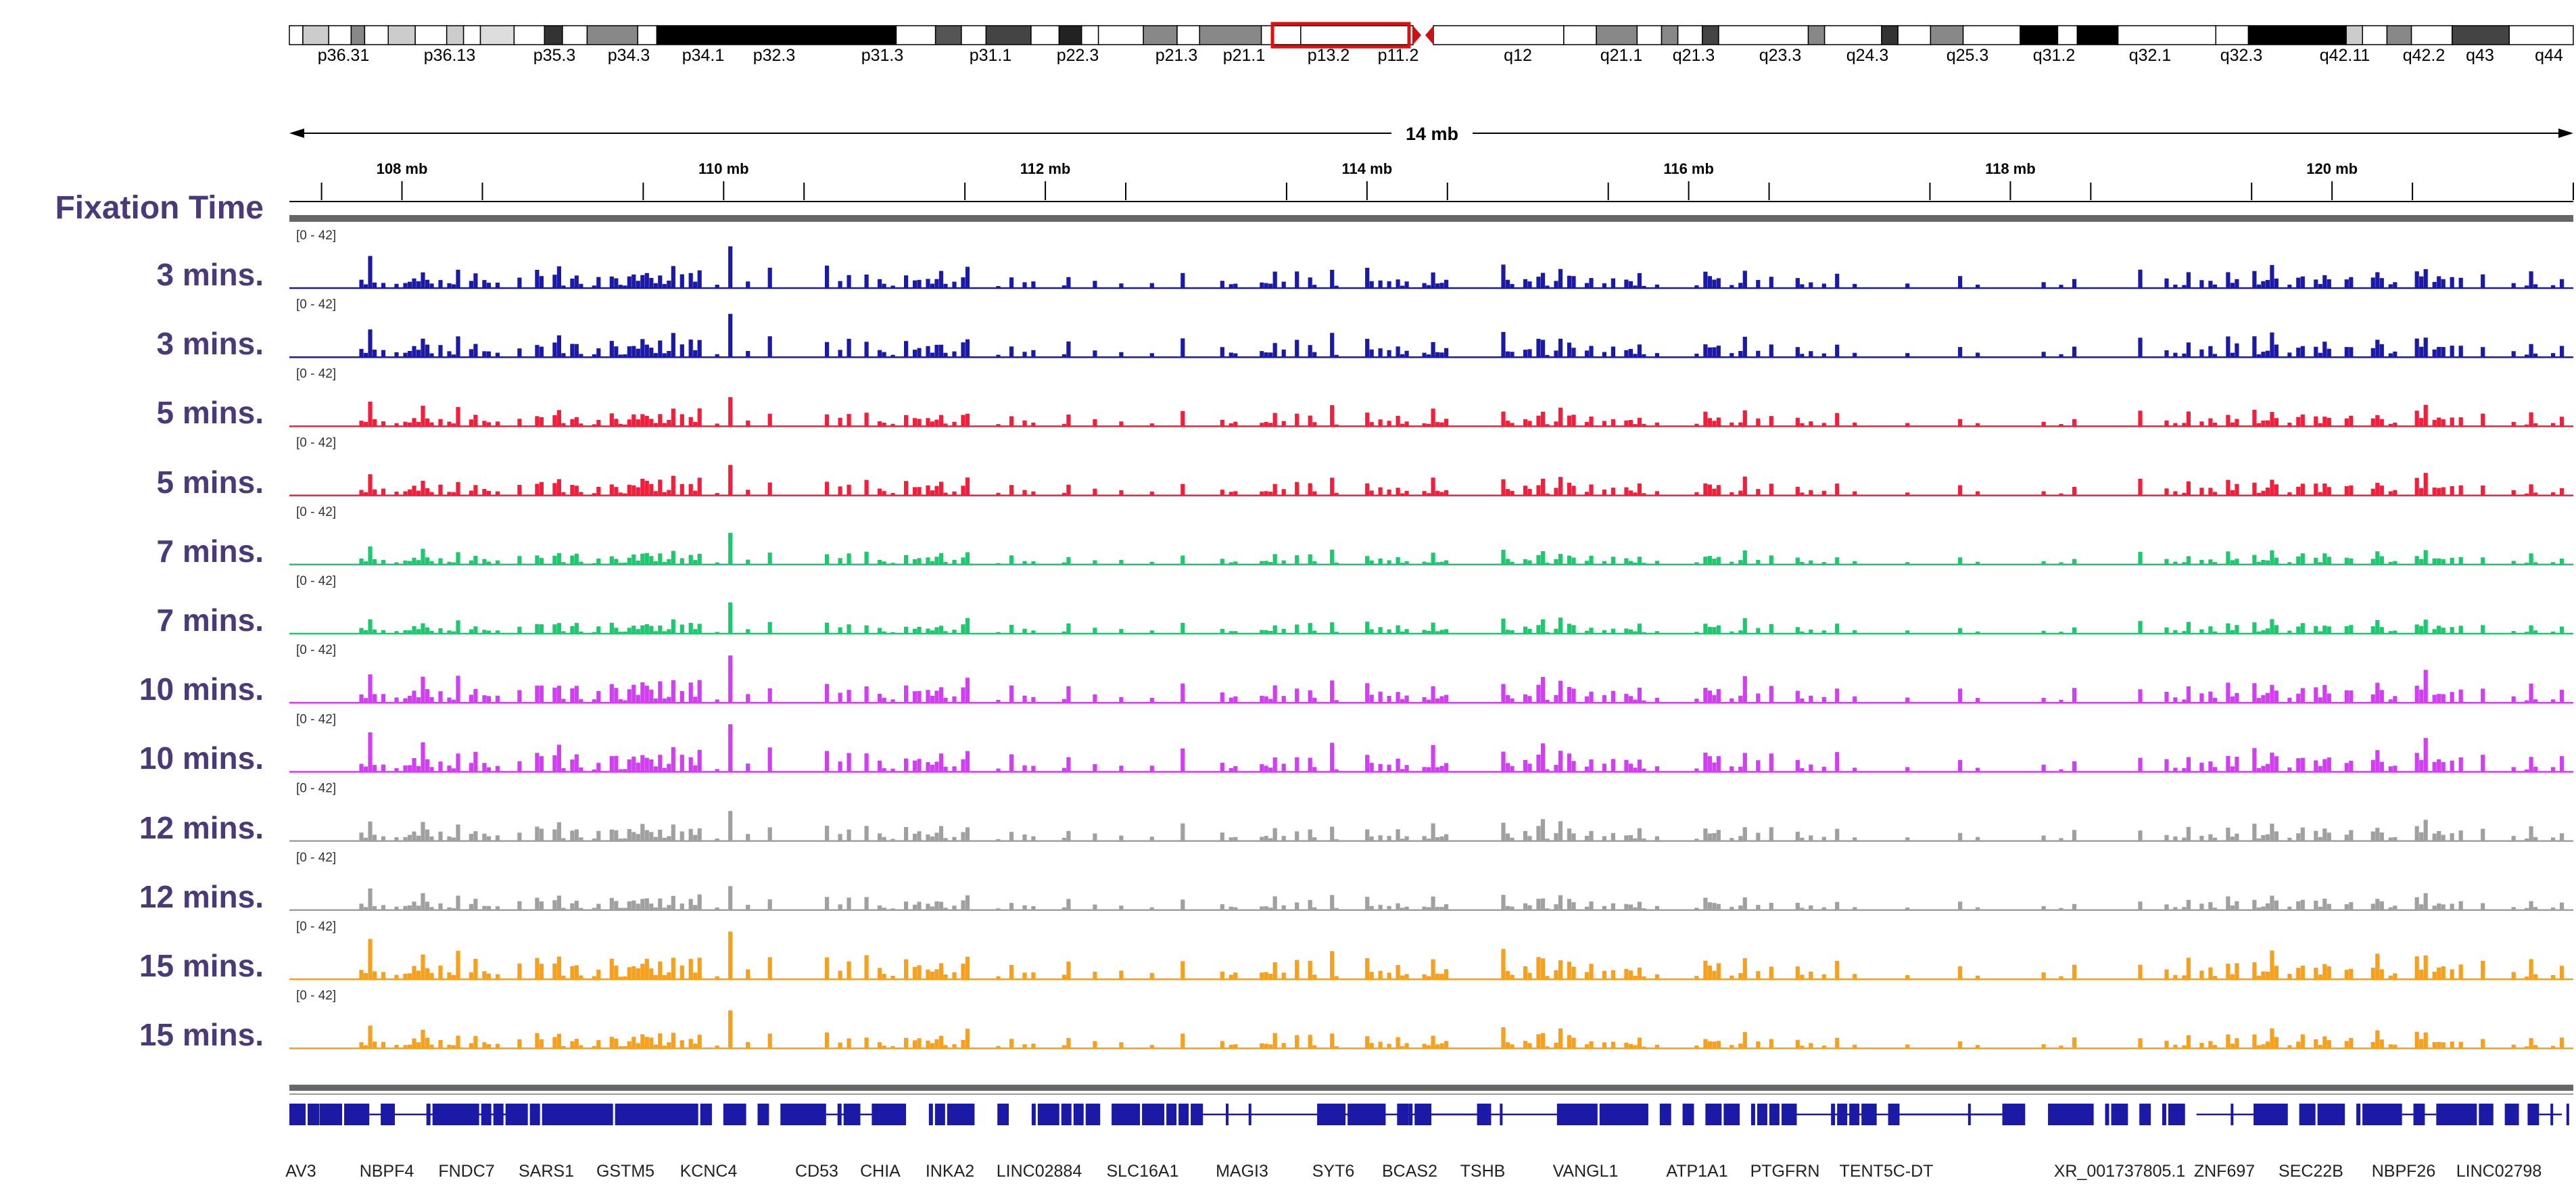  Describe the element at coordinates (816, 1171) in the screenshot. I see `gene-label: CD53` at that location.